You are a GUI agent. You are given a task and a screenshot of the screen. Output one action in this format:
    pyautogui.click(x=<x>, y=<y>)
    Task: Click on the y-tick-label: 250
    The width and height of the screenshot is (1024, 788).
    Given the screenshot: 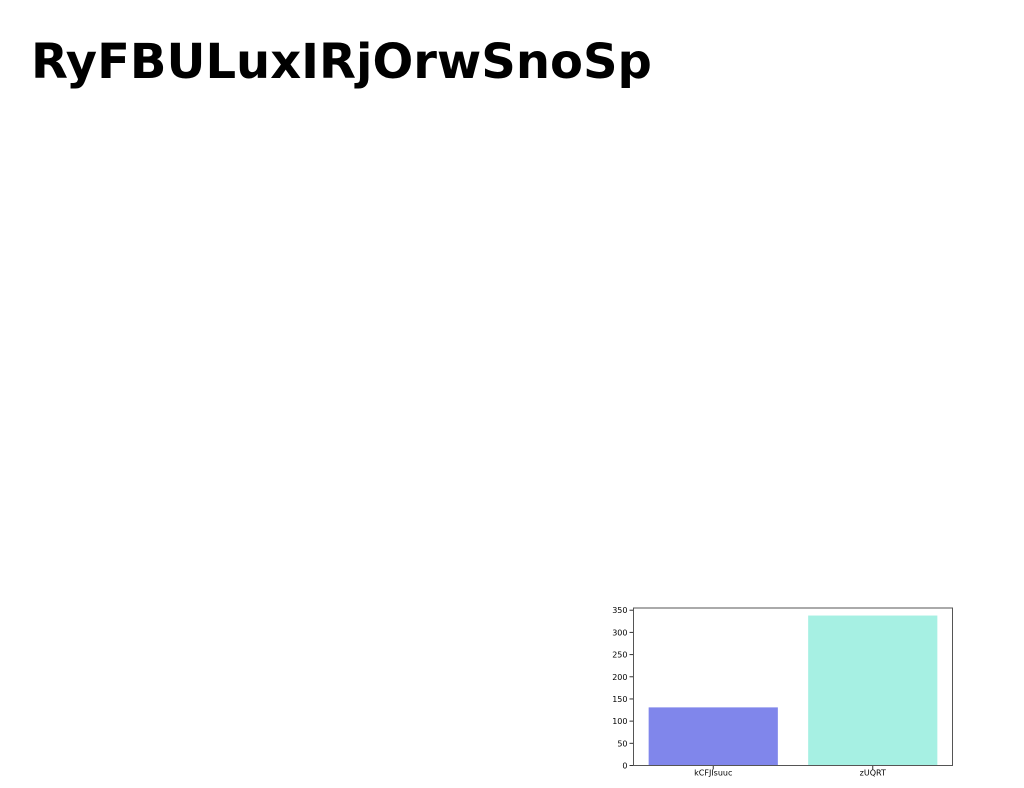 What is the action you would take?
    pyautogui.click(x=619, y=655)
    